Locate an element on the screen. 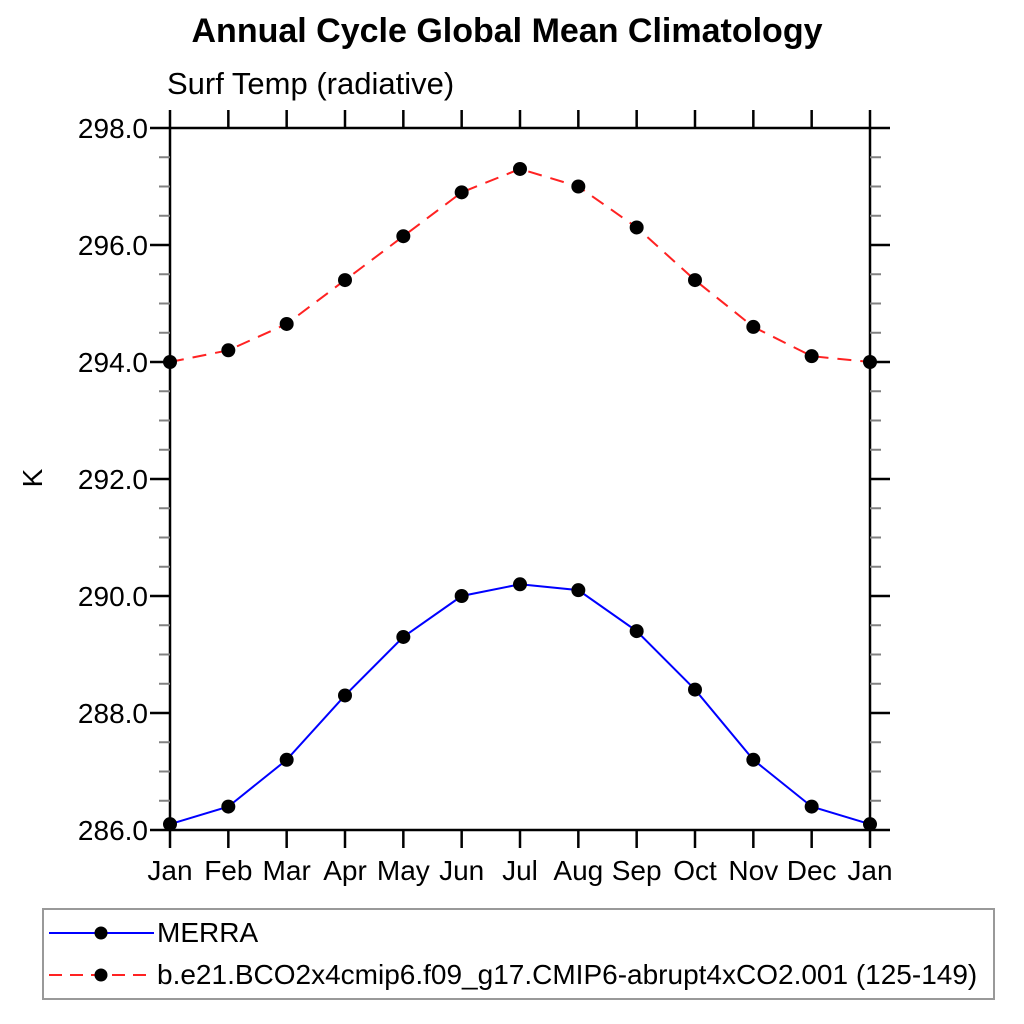 The height and width of the screenshot is (1024, 1024). x-tick-label: May is located at coordinates (403, 870).